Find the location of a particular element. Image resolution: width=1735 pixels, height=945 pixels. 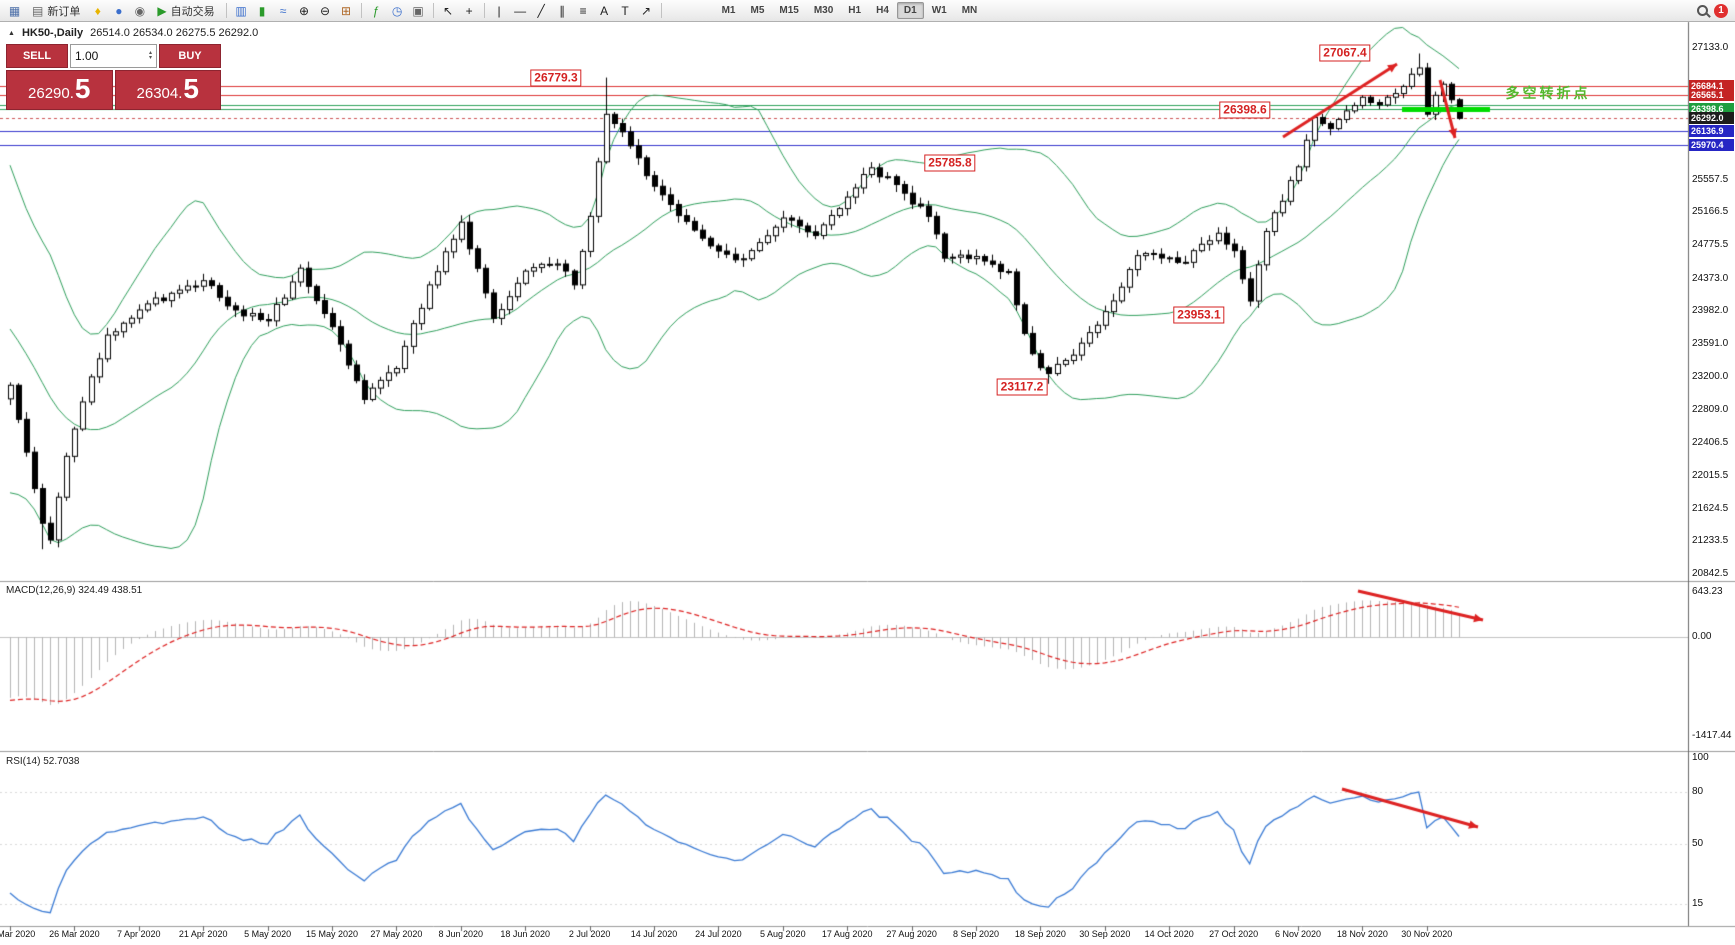

rsi-indicator-label: RSI(14) 52.7038 is located at coordinates (43, 761).